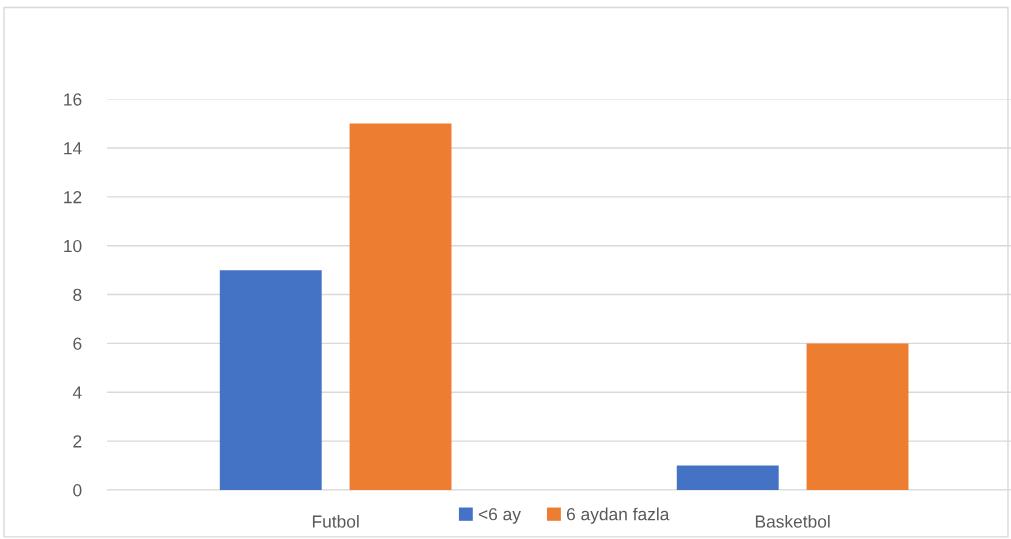 The height and width of the screenshot is (539, 1011). What do you see at coordinates (77, 441) in the screenshot?
I see `y-tick-label: 2` at bounding box center [77, 441].